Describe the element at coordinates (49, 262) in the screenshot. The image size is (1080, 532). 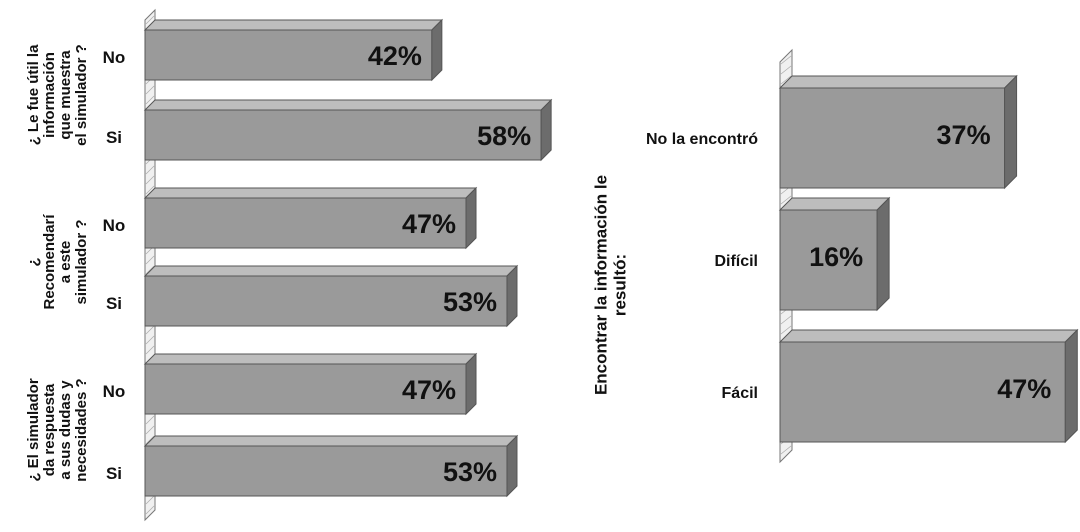
I see `group-label-line: Recomendarí` at that location.